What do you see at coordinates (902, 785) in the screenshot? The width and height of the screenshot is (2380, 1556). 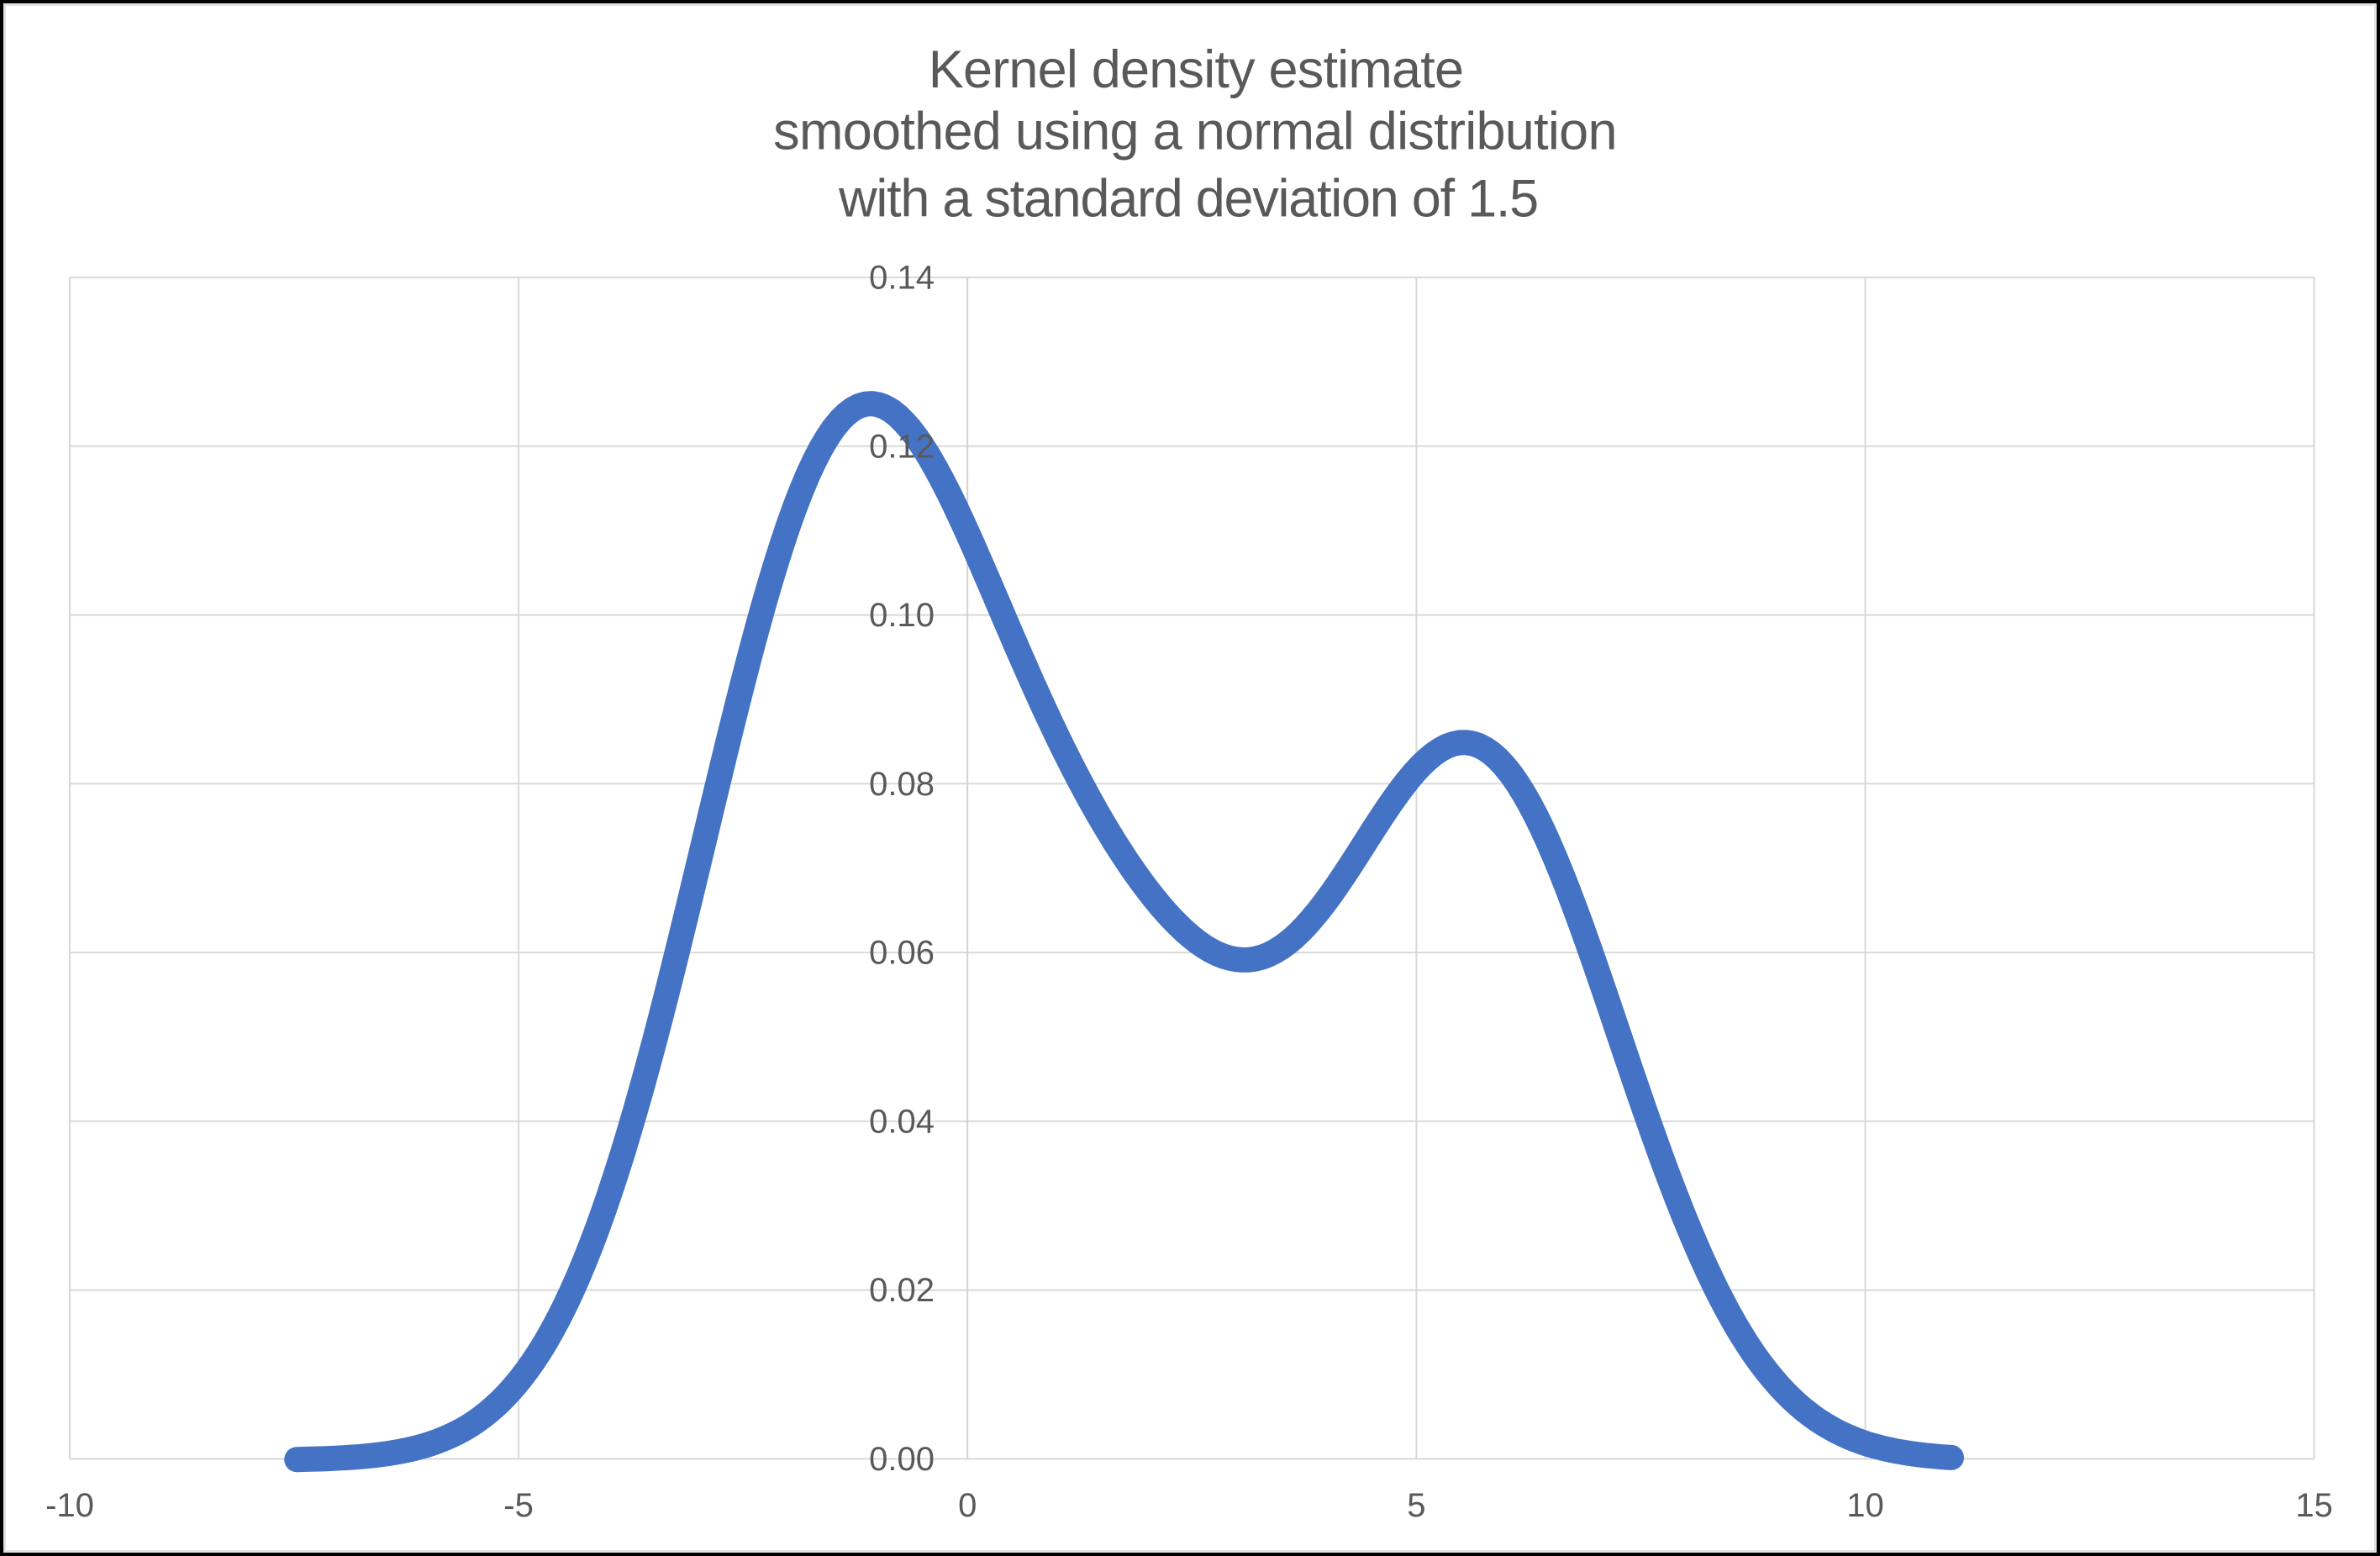 I see `svg-text: 0.08` at bounding box center [902, 785].